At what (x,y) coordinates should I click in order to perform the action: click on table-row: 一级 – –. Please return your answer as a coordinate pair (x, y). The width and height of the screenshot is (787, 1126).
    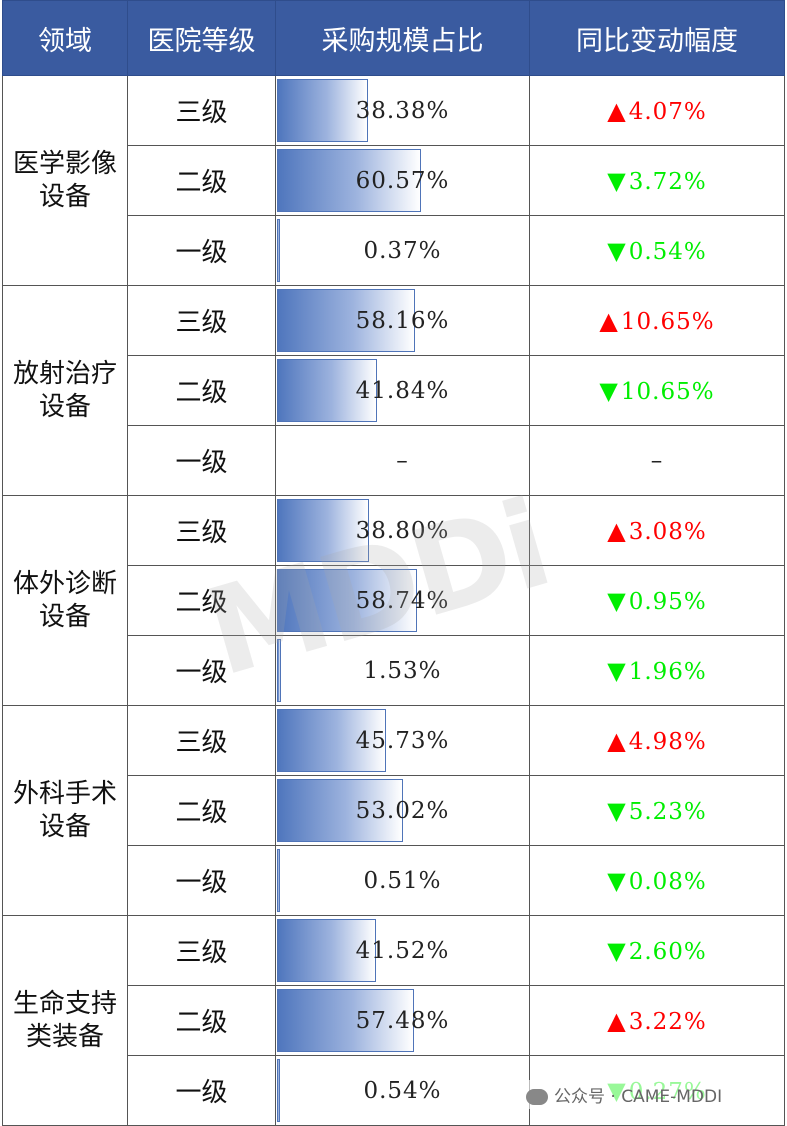
    Looking at the image, I should click on (394, 460).